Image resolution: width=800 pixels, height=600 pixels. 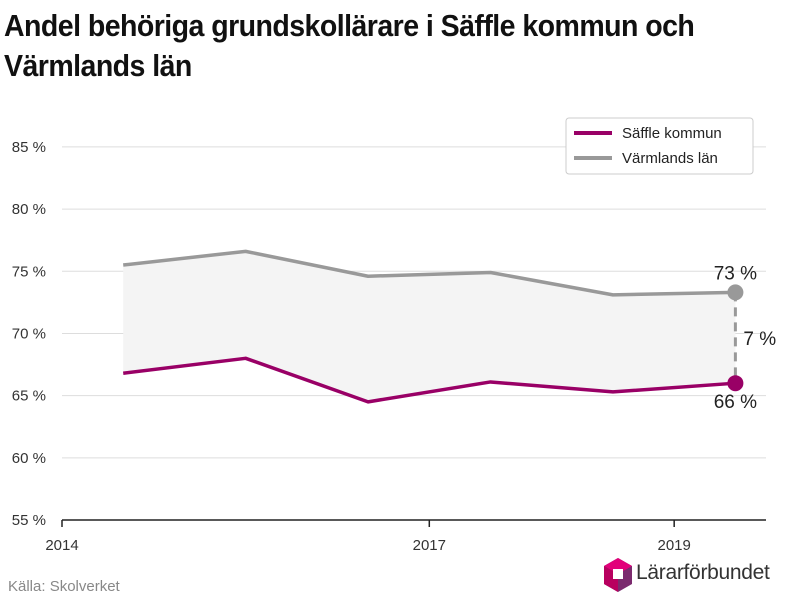 What do you see at coordinates (618, 575) in the screenshot?
I see `logo-hexagon-icon` at bounding box center [618, 575].